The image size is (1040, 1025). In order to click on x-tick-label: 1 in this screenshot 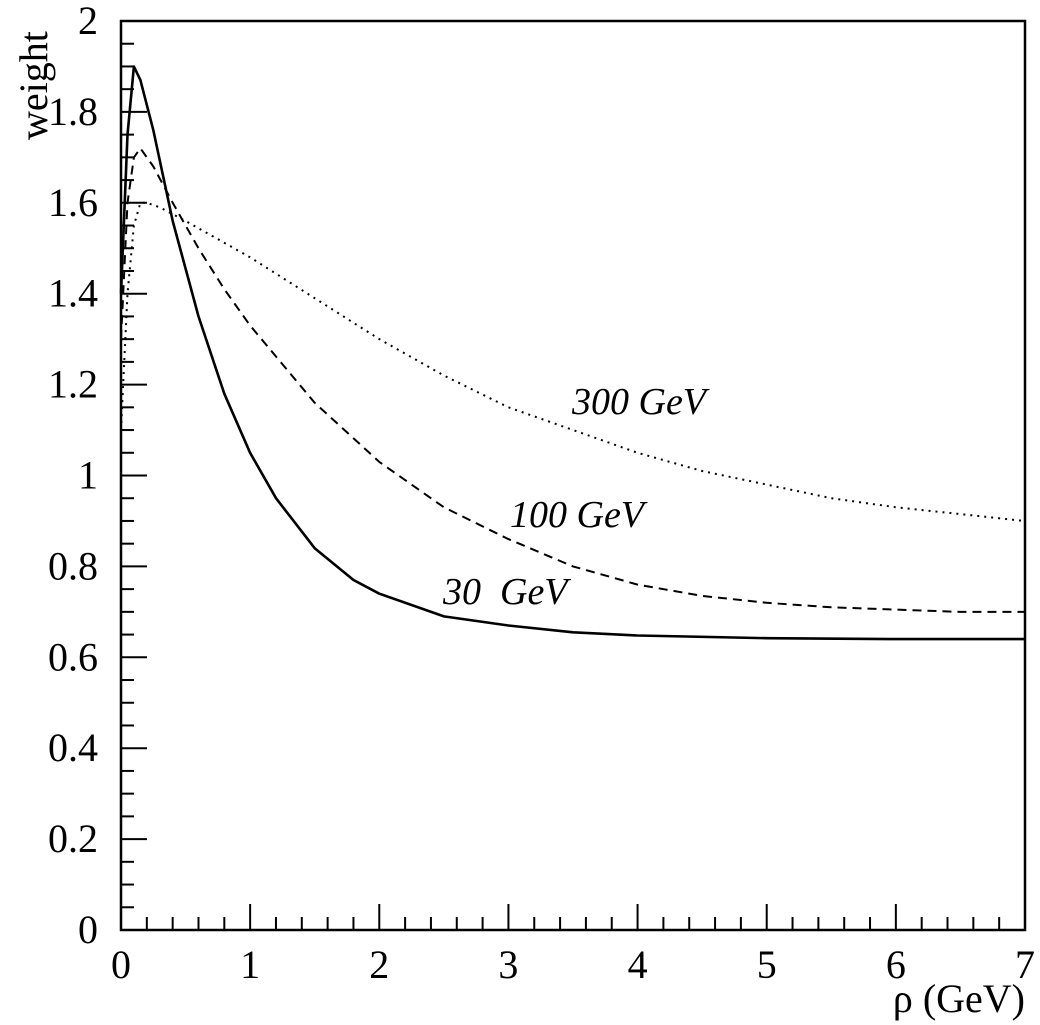, I will do `click(250, 964)`.